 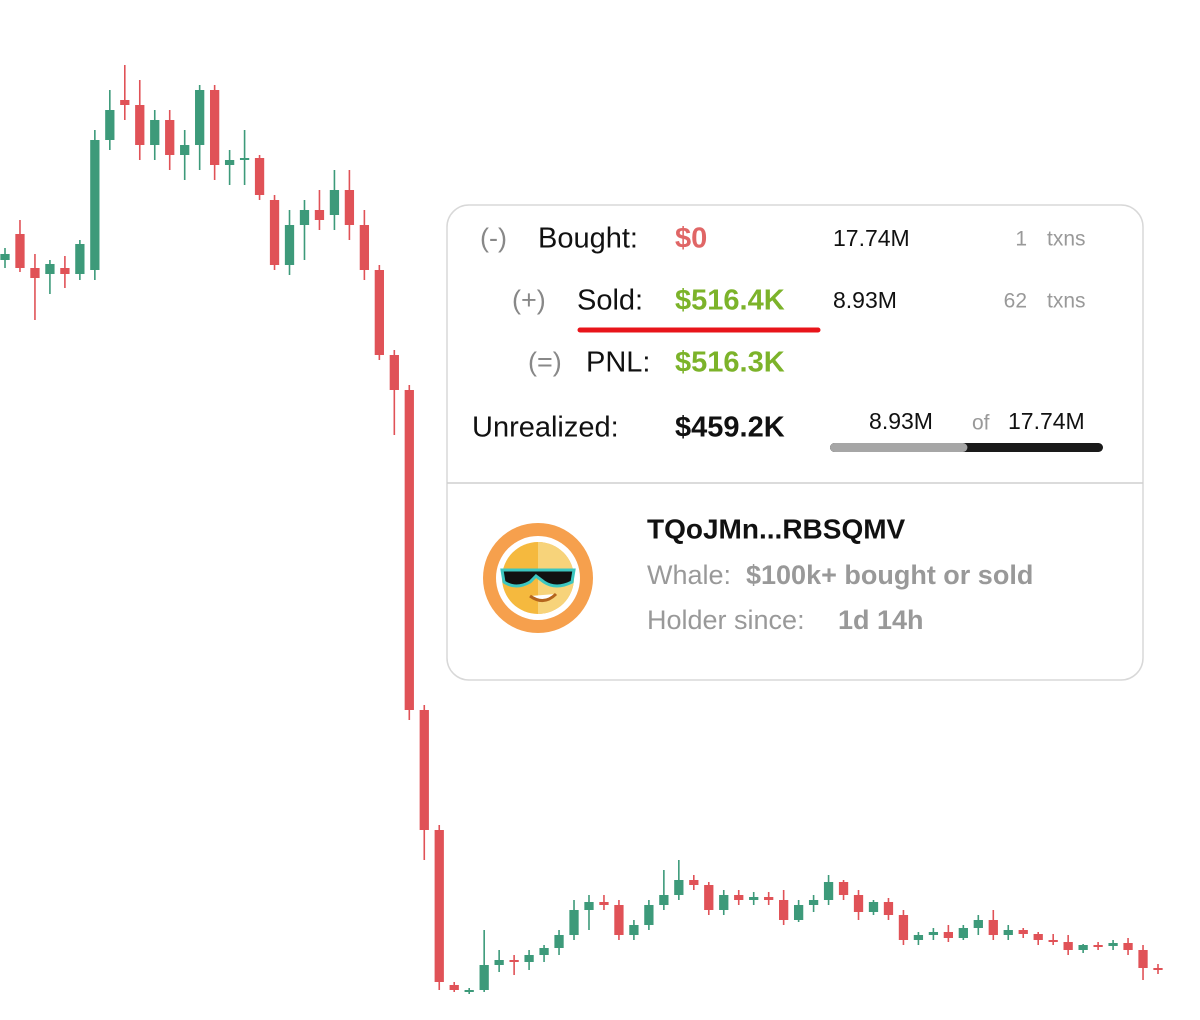 What do you see at coordinates (730, 428) in the screenshot?
I see `amount: $459.2K` at bounding box center [730, 428].